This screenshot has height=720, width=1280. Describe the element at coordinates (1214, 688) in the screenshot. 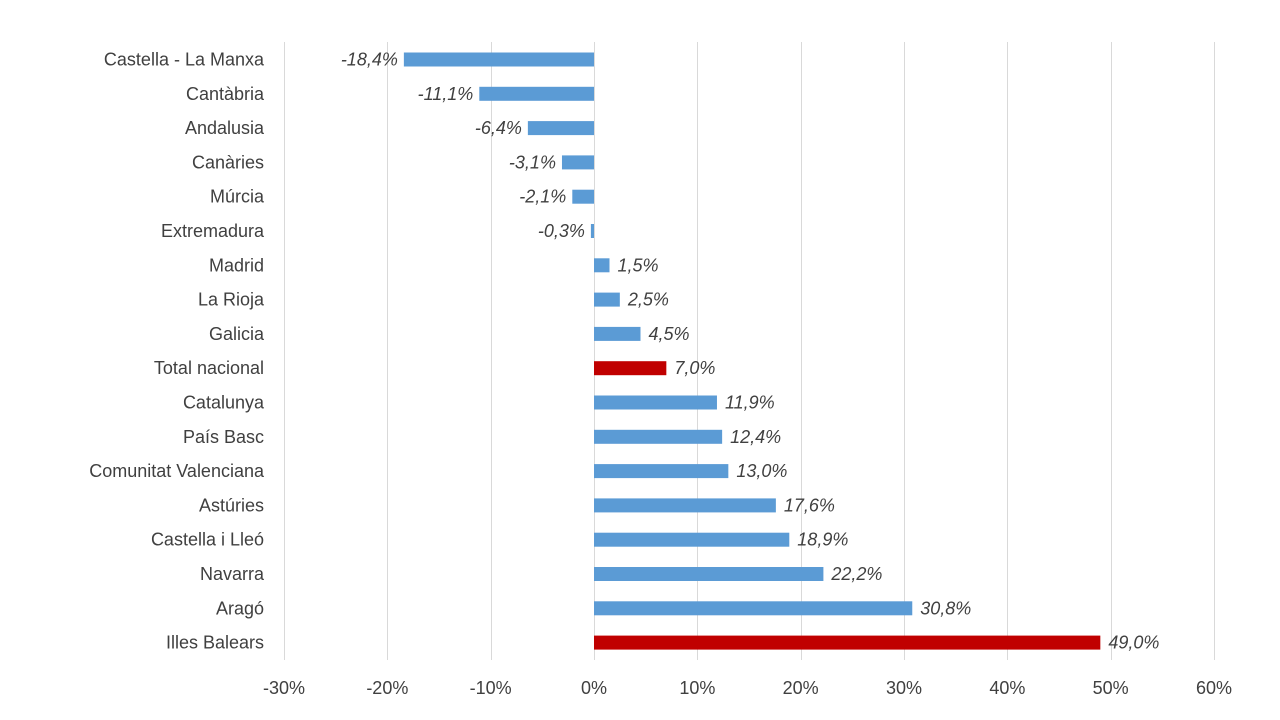

I see `x-tick-label: 60%` at that location.